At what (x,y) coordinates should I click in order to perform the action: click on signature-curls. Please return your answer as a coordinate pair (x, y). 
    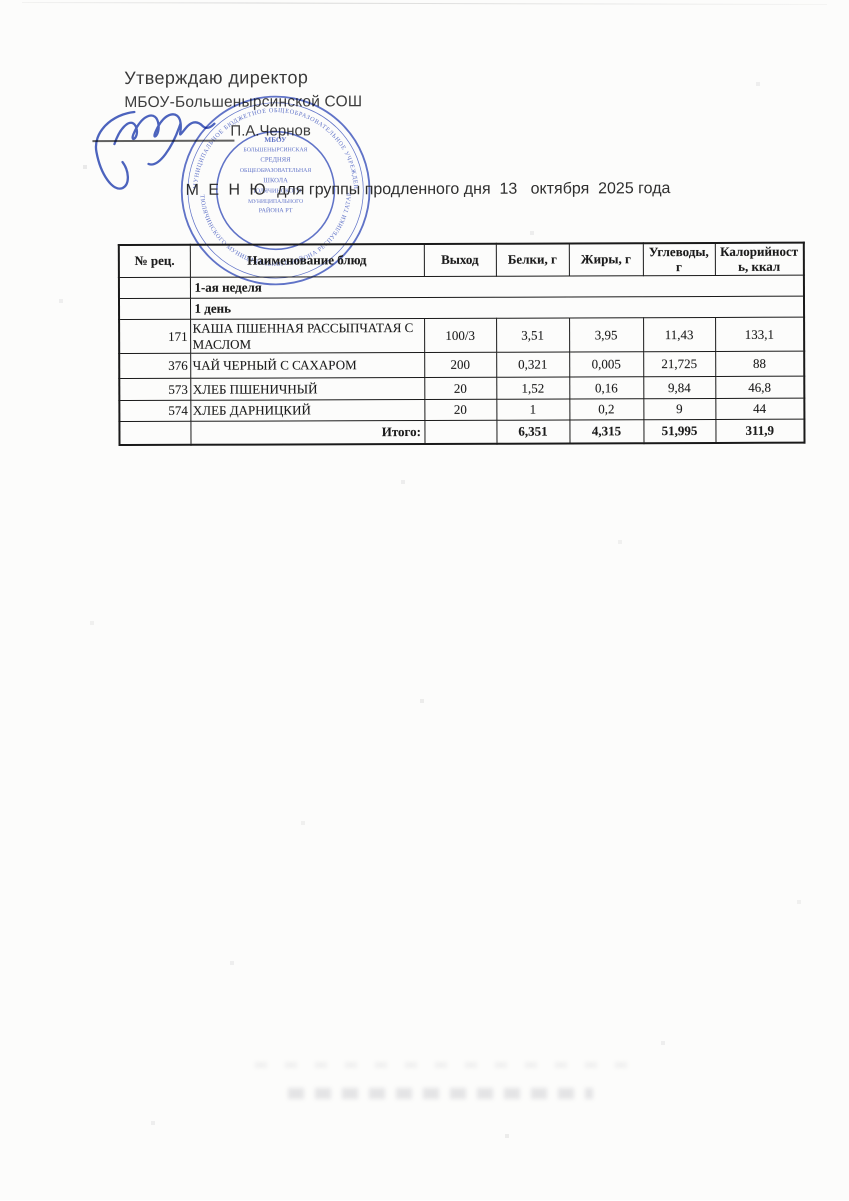
    Looking at the image, I should click on (164, 129).